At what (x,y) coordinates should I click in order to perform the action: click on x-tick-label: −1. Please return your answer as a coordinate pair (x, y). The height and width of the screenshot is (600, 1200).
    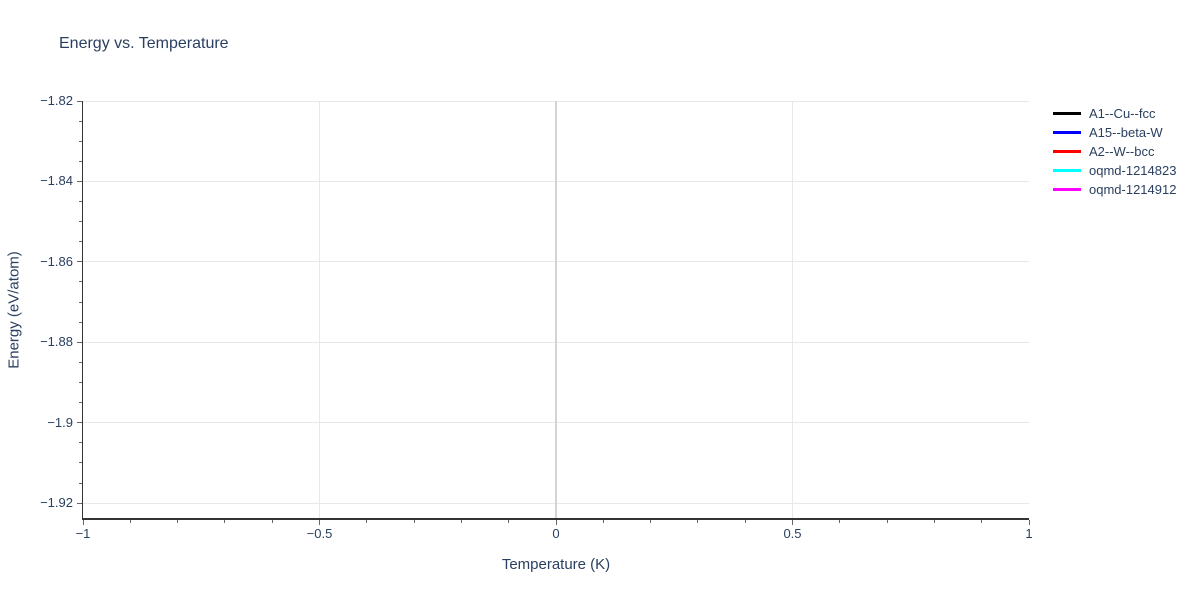
    Looking at the image, I should click on (83, 533).